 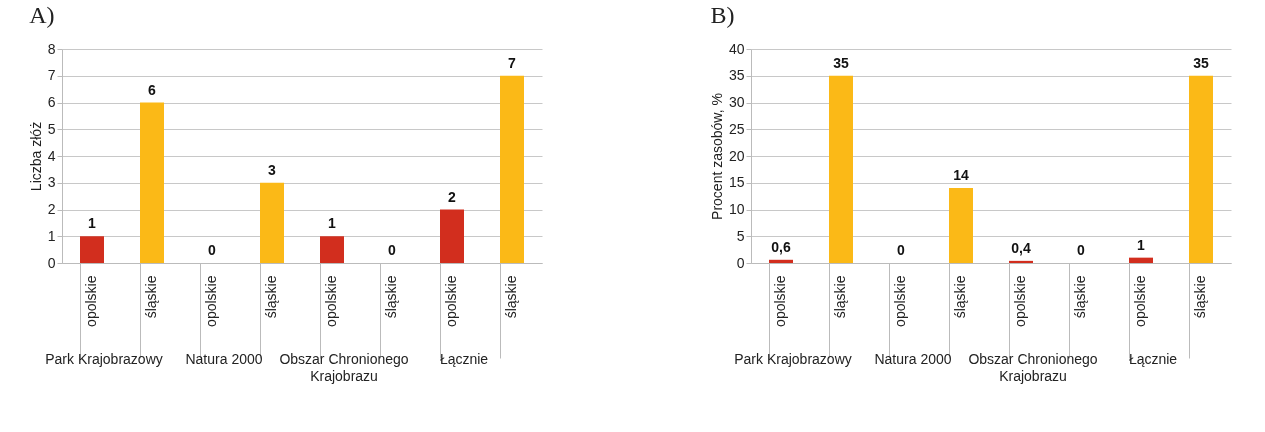 What do you see at coordinates (452, 196) in the screenshot?
I see `data-label: 2` at bounding box center [452, 196].